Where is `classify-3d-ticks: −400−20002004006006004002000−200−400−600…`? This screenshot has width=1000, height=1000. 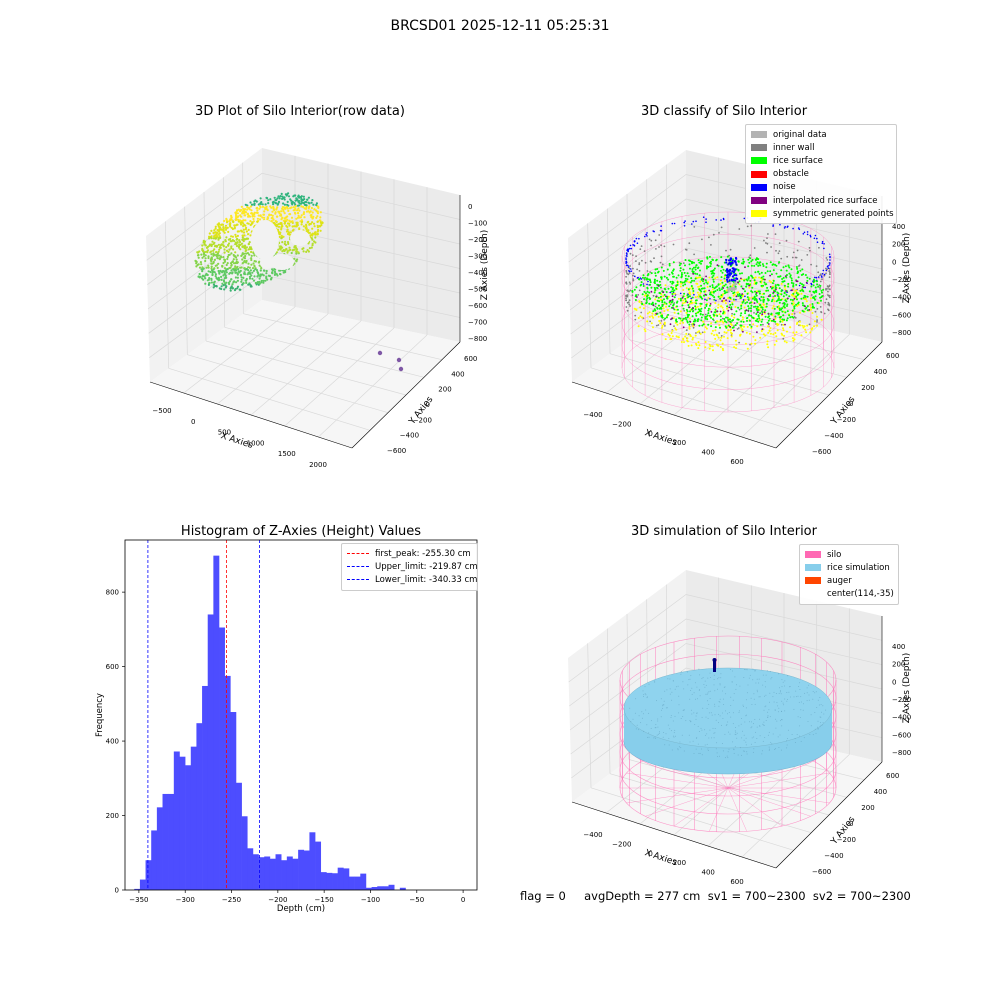 classify-3d-ticks: −400−20002004006006004002000−200−400−600… is located at coordinates (747, 344).